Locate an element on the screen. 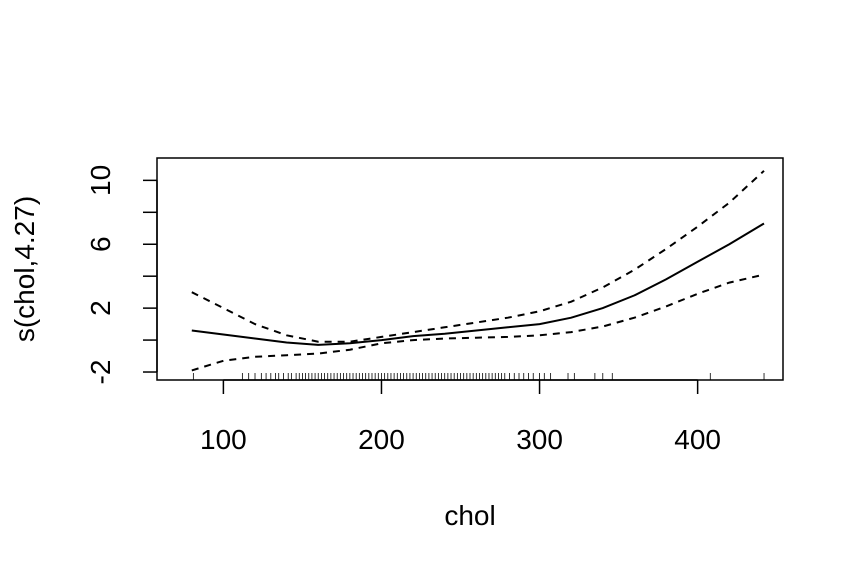 The width and height of the screenshot is (864, 576). y-tick-label: 6 is located at coordinates (100, 244).